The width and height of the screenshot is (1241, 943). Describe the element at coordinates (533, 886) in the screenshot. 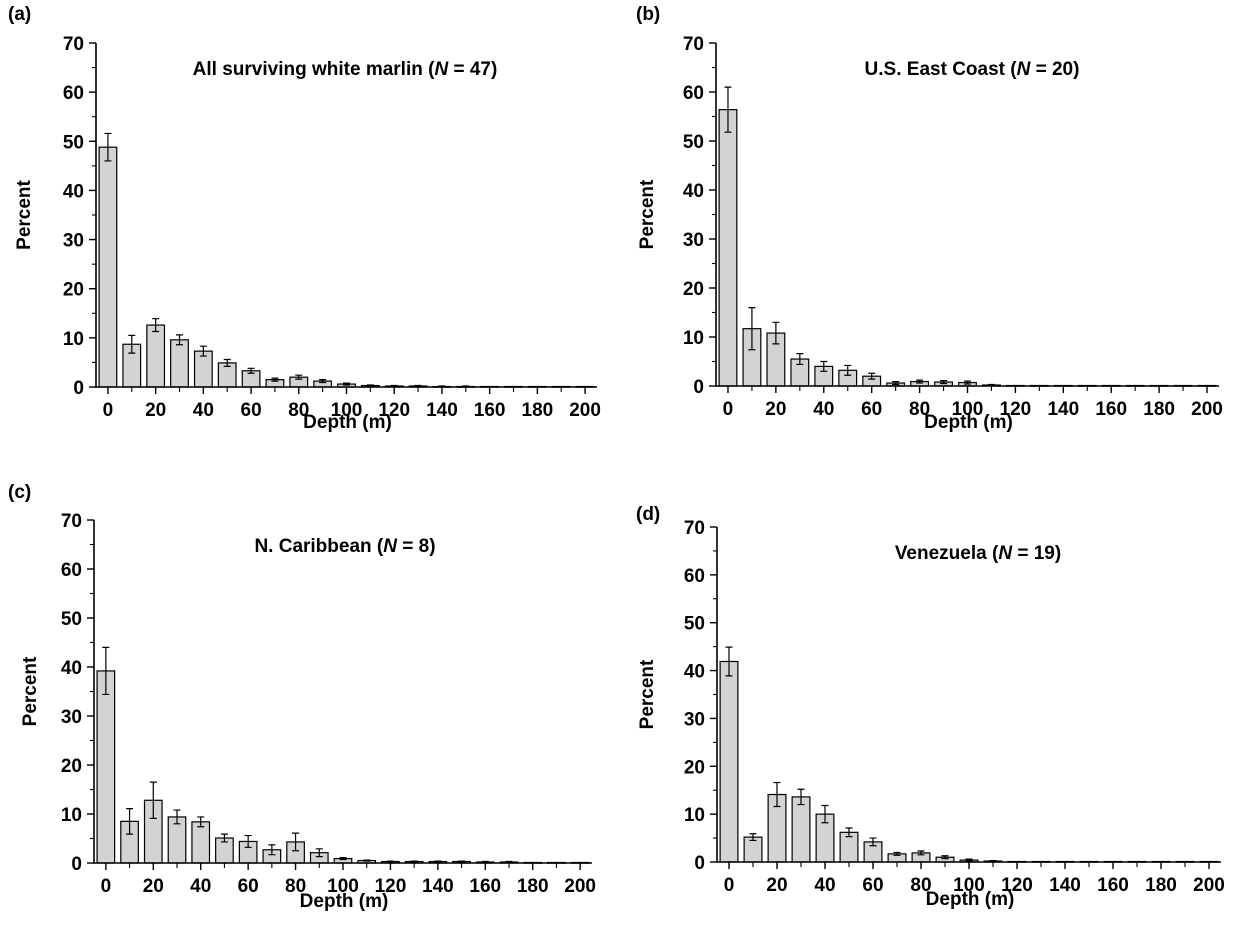

I see `panel-c-x-tick-label-180: 180` at that location.